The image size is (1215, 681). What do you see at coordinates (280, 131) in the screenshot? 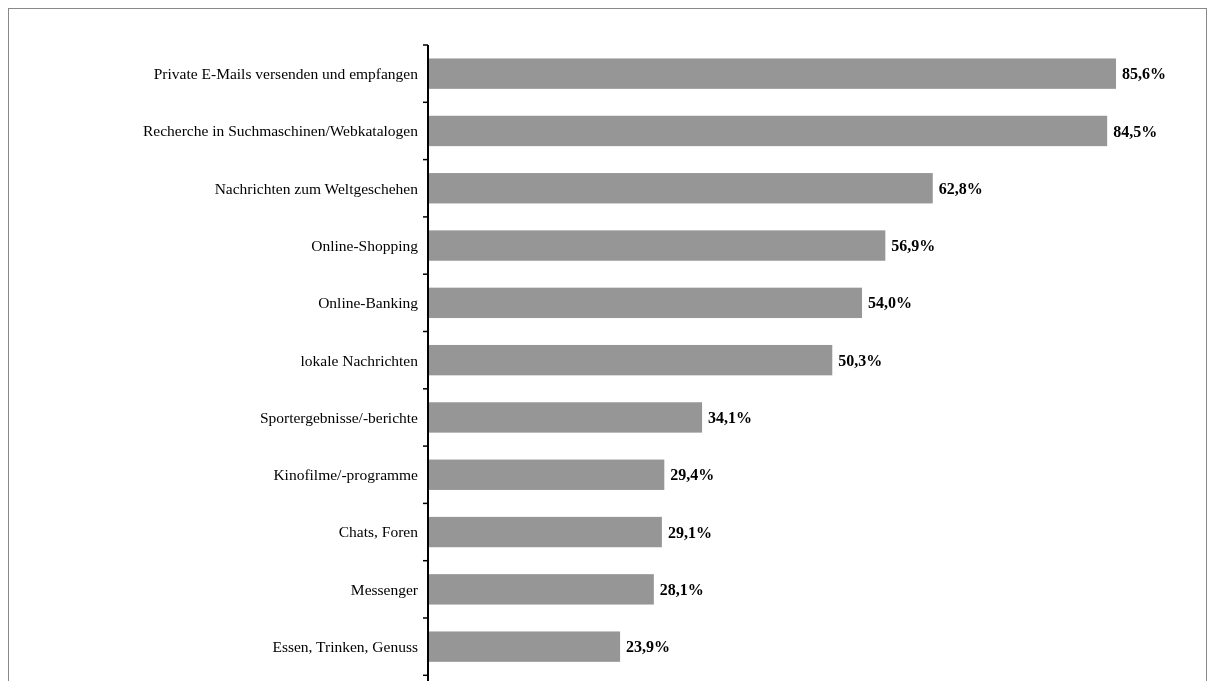
I see `y-tick-label: Recherche in Suchmaschinen/Webkatalogen` at bounding box center [280, 131].